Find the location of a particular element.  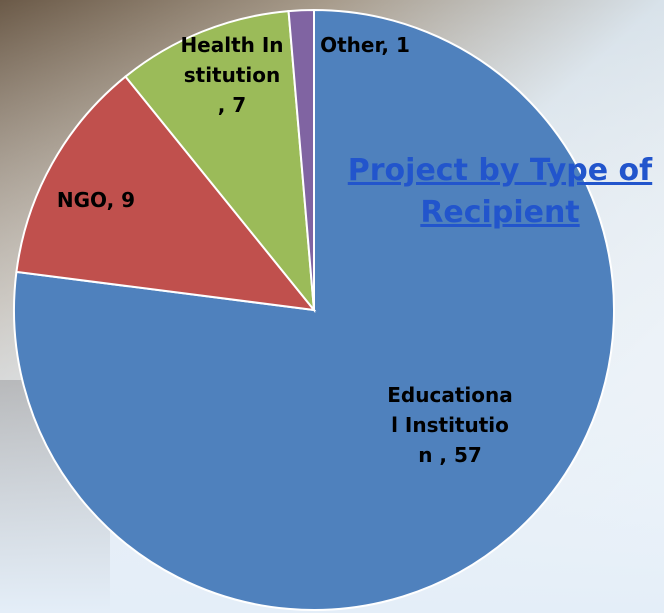

title-box: Project by Type of Recipient is located at coordinates (500, 191).